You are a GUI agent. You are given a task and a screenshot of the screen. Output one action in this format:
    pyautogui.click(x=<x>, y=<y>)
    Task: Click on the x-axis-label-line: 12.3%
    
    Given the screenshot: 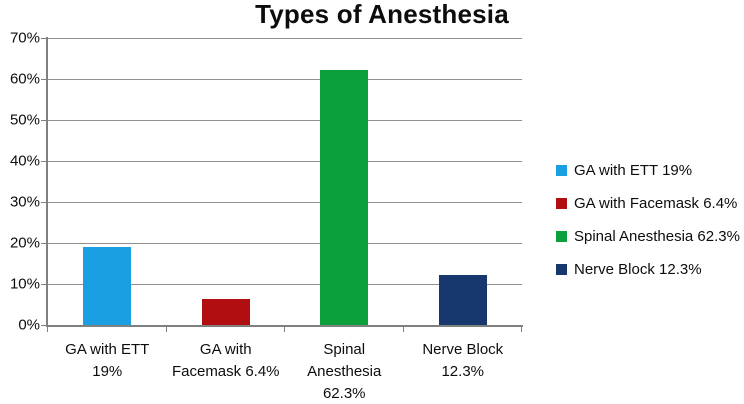 What is the action you would take?
    pyautogui.click(x=463, y=371)
    